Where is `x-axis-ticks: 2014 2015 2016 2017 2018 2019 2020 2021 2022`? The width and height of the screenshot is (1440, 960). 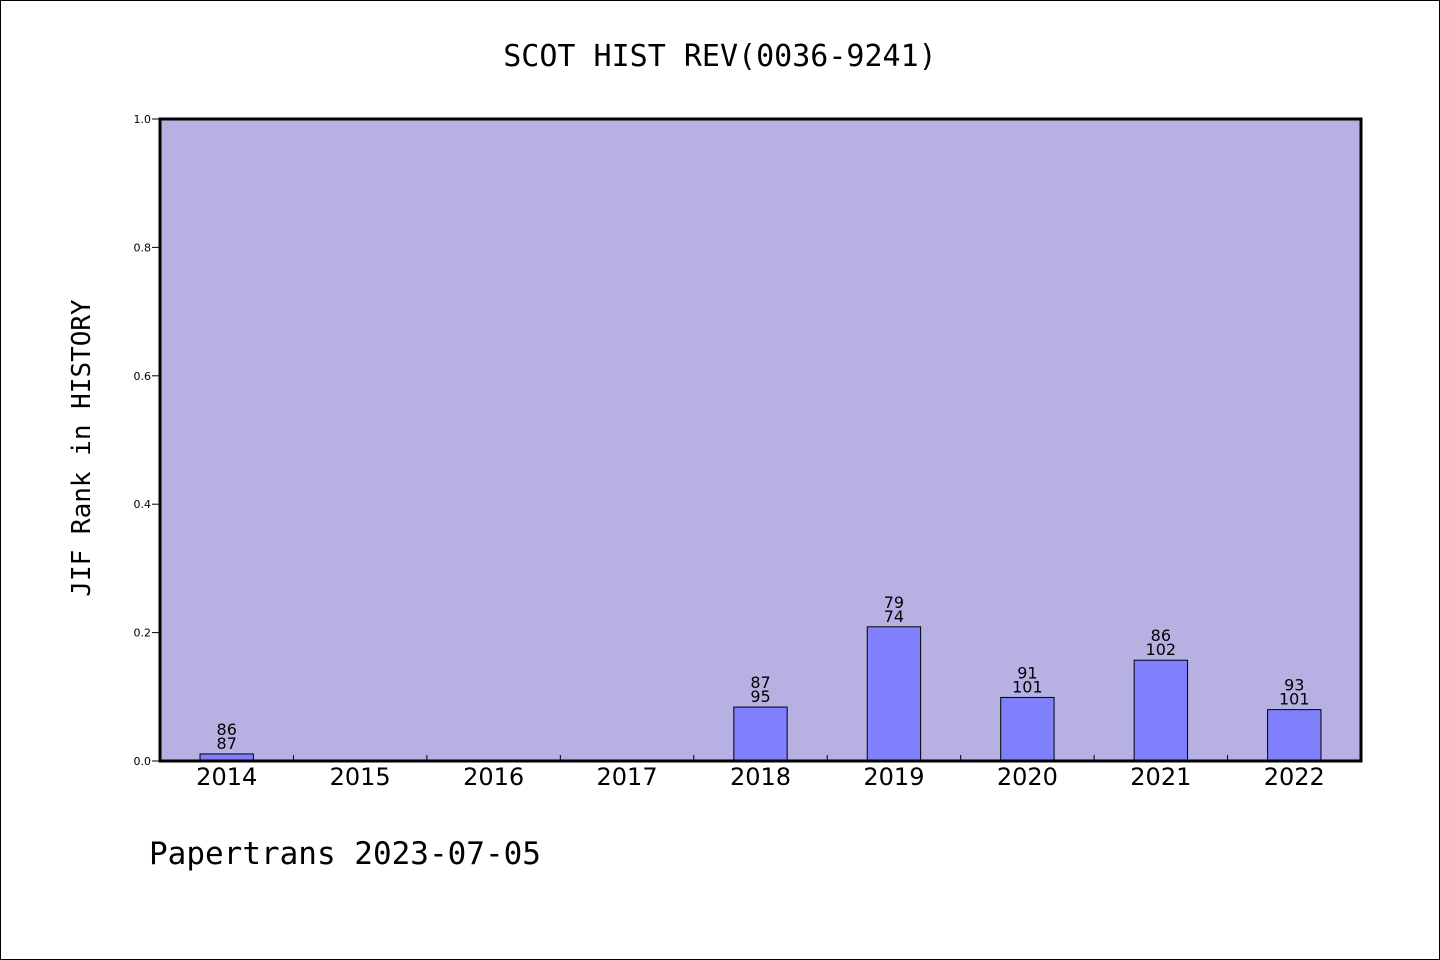 x-axis-ticks: 2014 2015 2016 2017 2018 2019 2020 2021 2022 is located at coordinates (760, 773).